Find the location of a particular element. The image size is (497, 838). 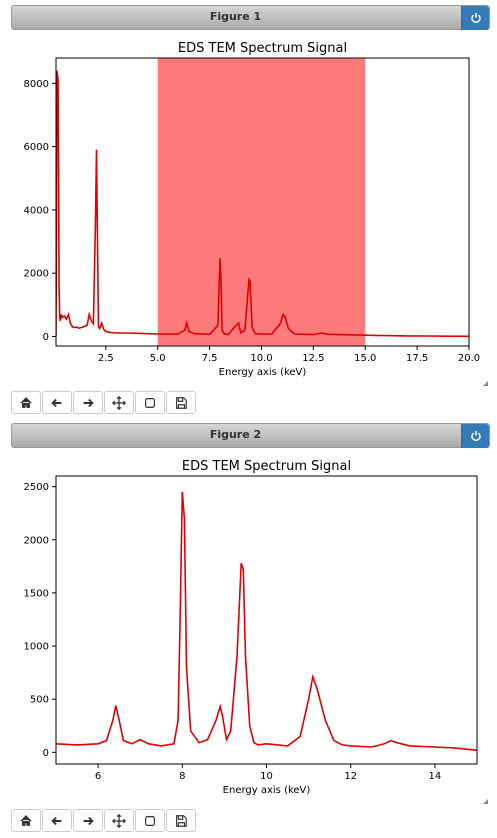

y-tick-label: 6000 is located at coordinates (36, 147).